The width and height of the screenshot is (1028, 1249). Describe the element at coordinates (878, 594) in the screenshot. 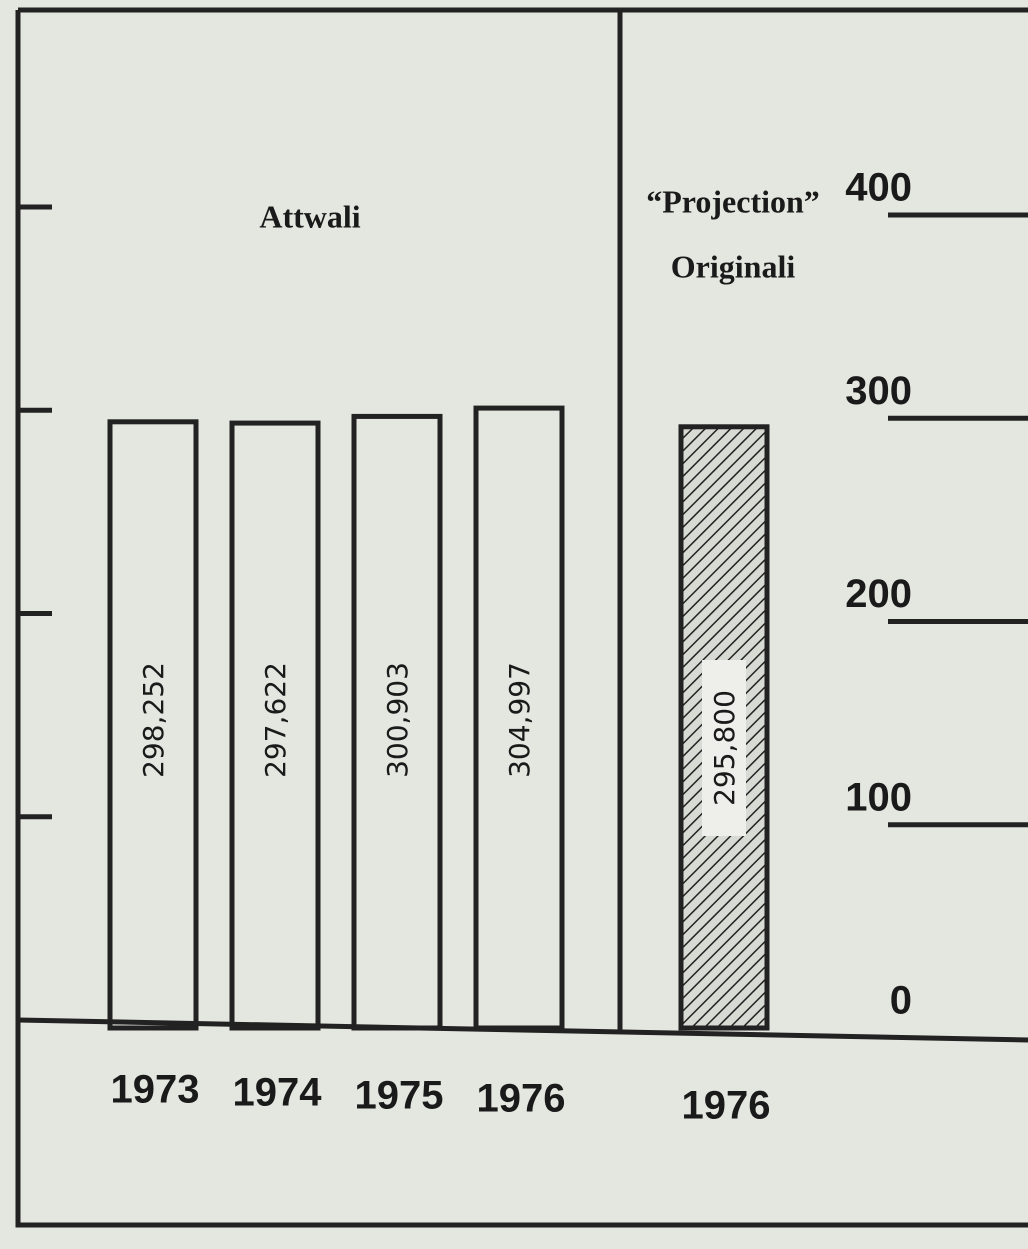

I see `y-tick-label: 200` at that location.